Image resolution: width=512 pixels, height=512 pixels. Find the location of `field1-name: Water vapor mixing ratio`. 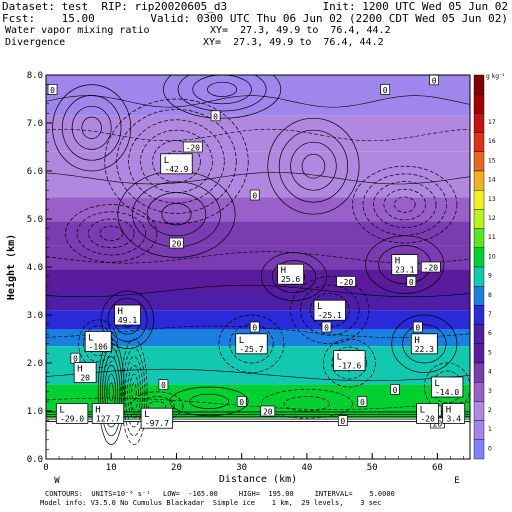

field1-name: Water vapor mixing ratio is located at coordinates (77, 30).